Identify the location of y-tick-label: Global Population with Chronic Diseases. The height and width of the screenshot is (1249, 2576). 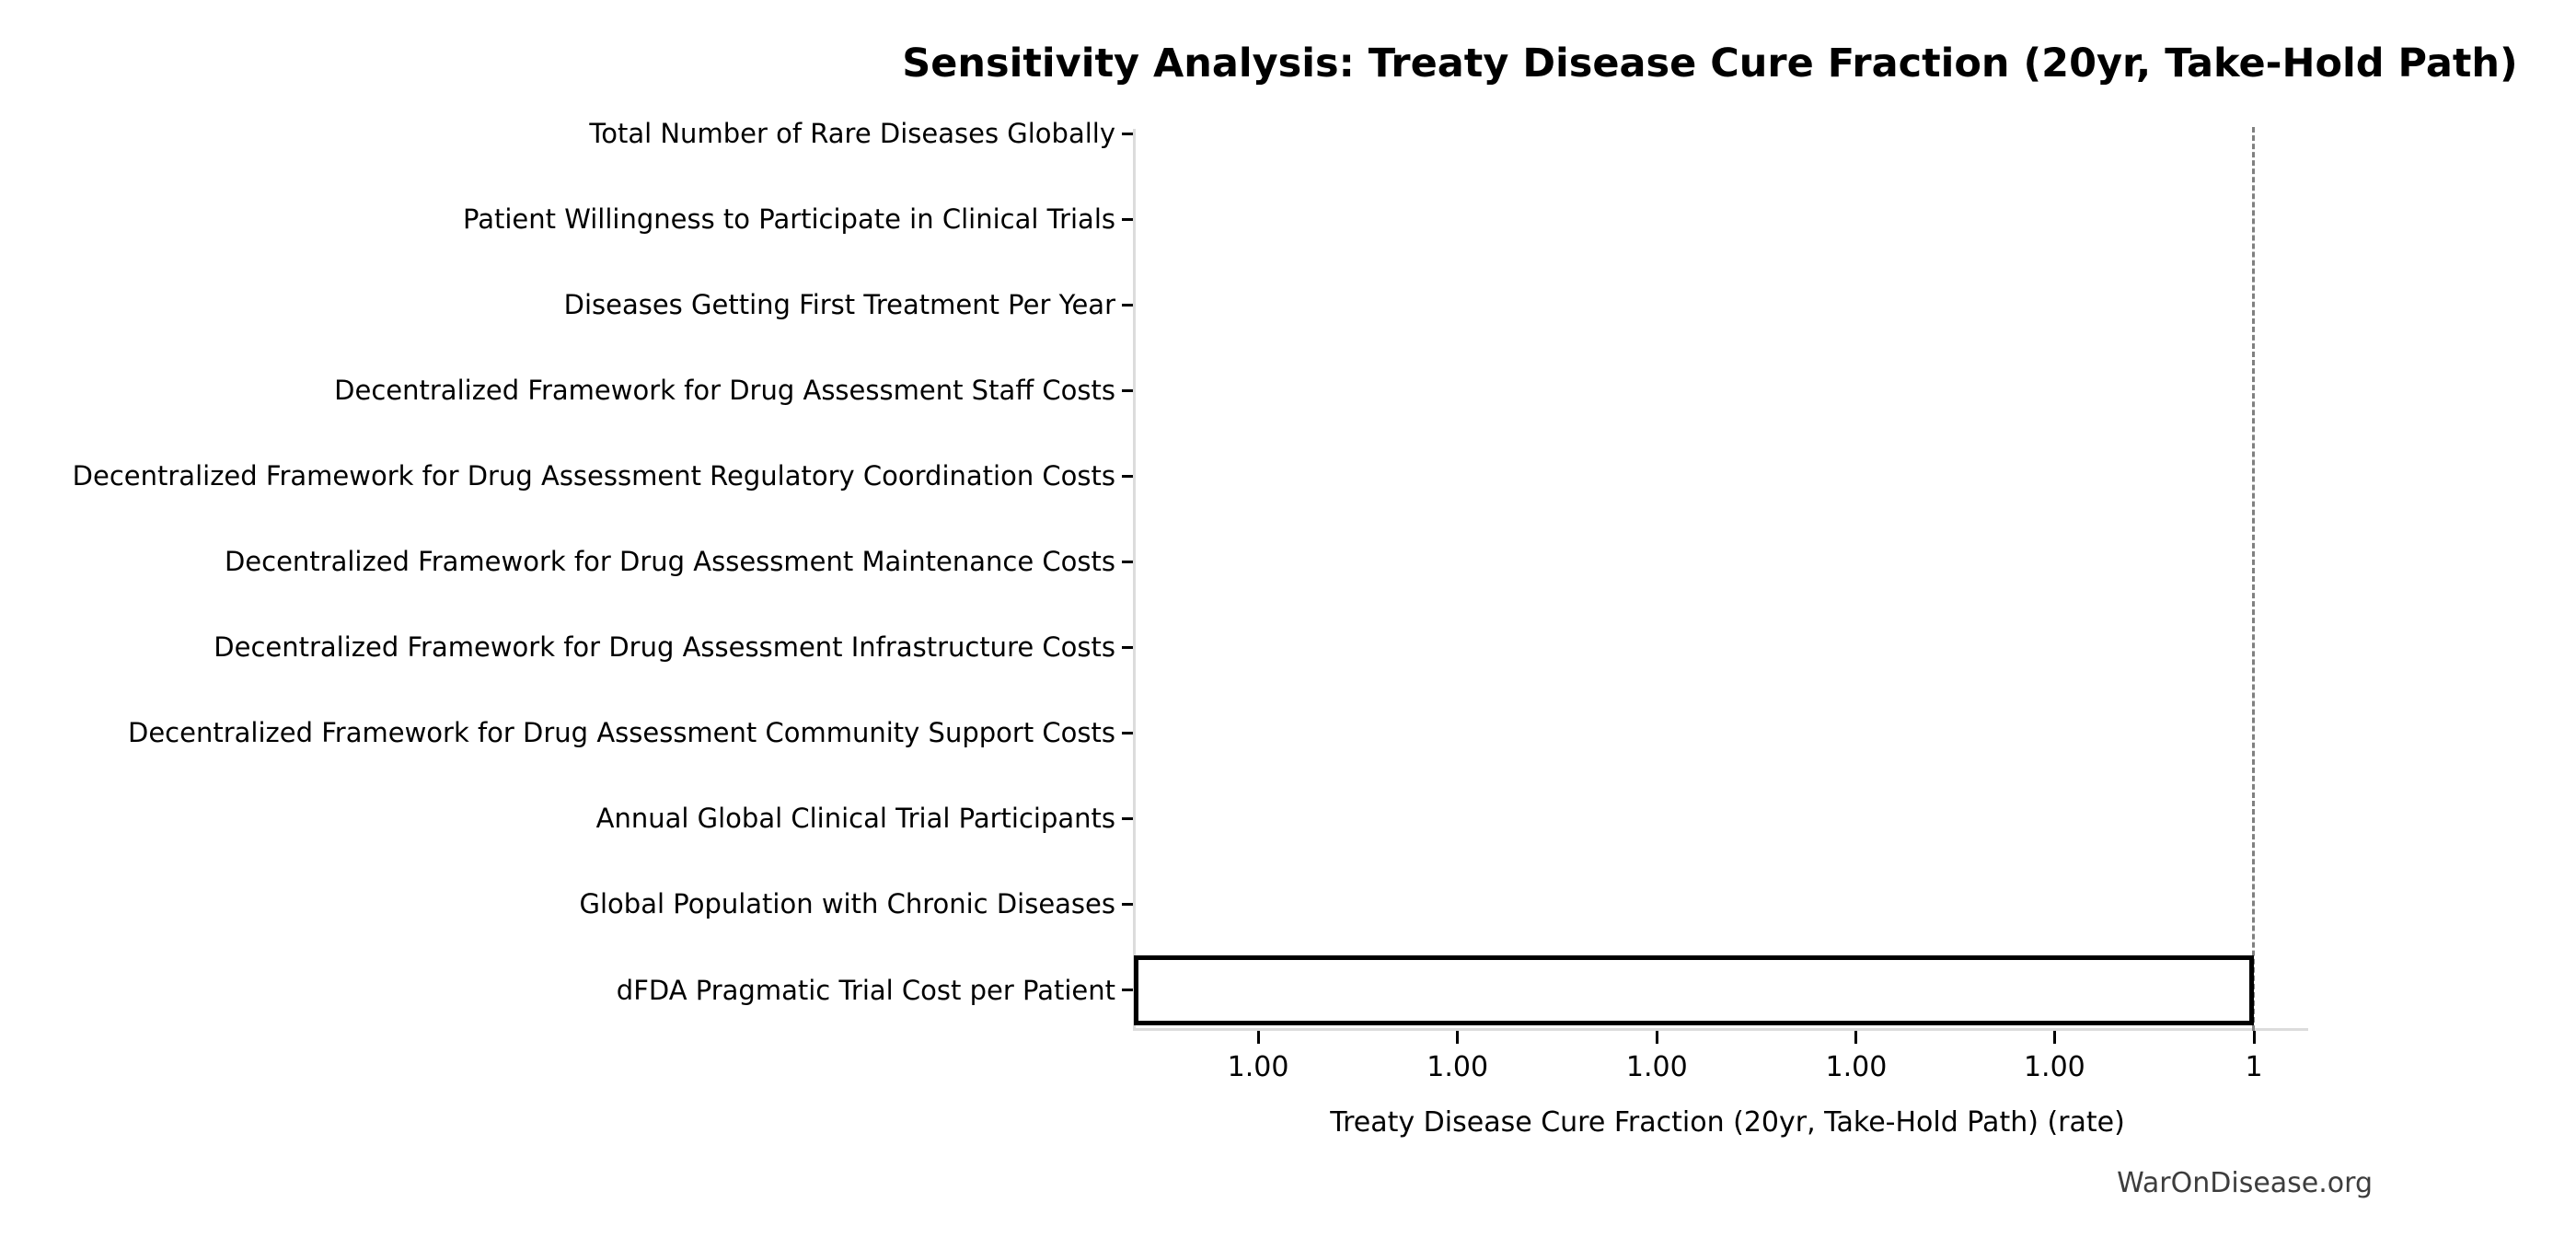
(847, 904).